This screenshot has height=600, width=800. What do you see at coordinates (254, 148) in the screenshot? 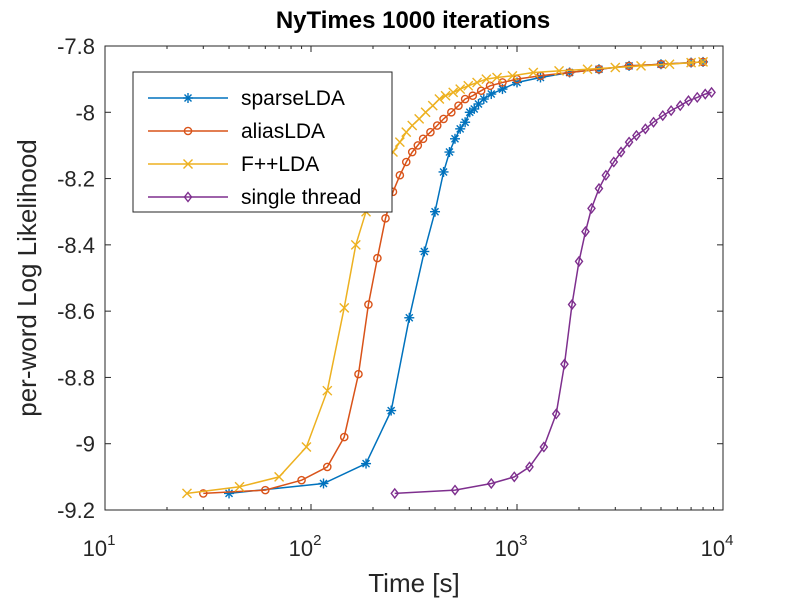
I see `legend-items: sparseLDA aliasLDA F++LDA single thread` at bounding box center [254, 148].